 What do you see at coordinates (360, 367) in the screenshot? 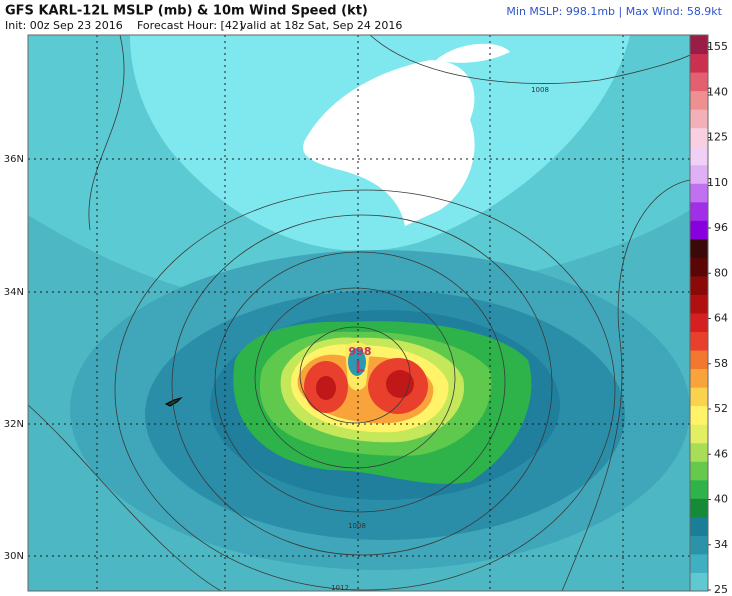
I see `low-symbol: L` at bounding box center [360, 367].